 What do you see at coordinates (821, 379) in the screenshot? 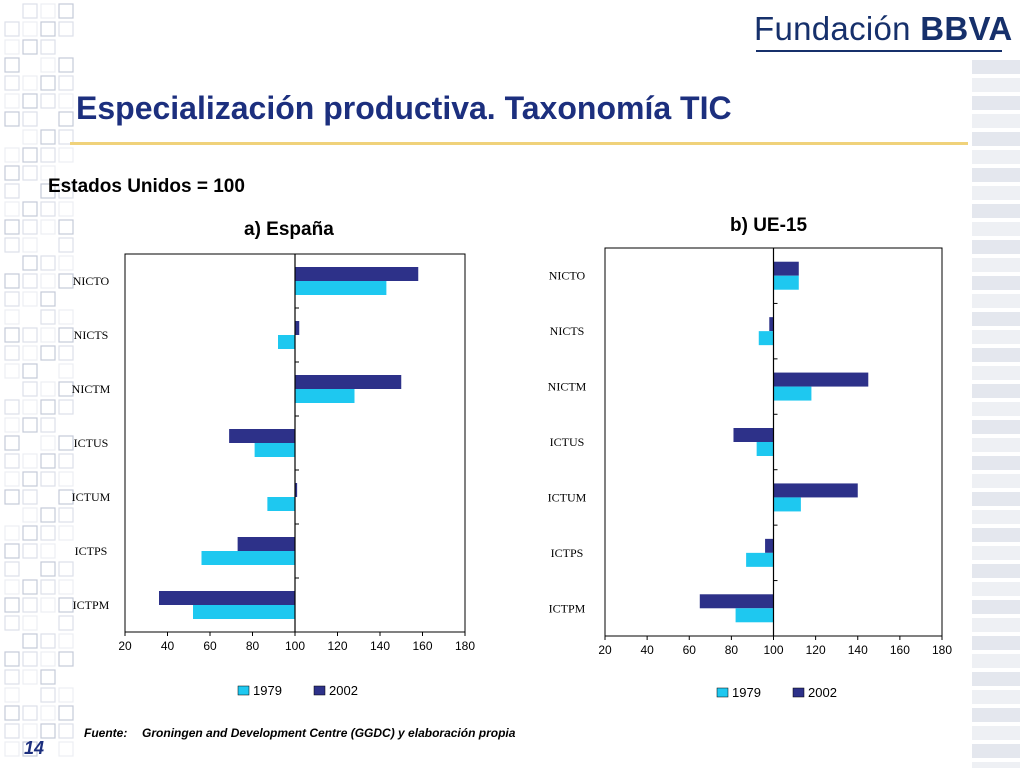
I see `bar-nictm-2002` at bounding box center [821, 379].